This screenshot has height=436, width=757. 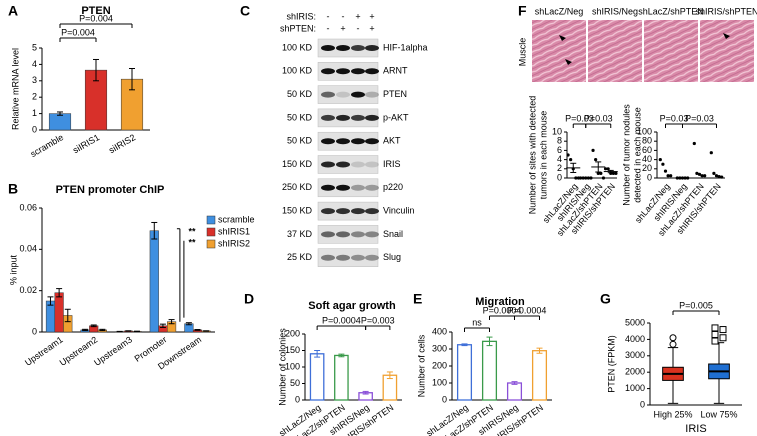 I want to click on annotation: P=0.003, so click(x=378, y=320).